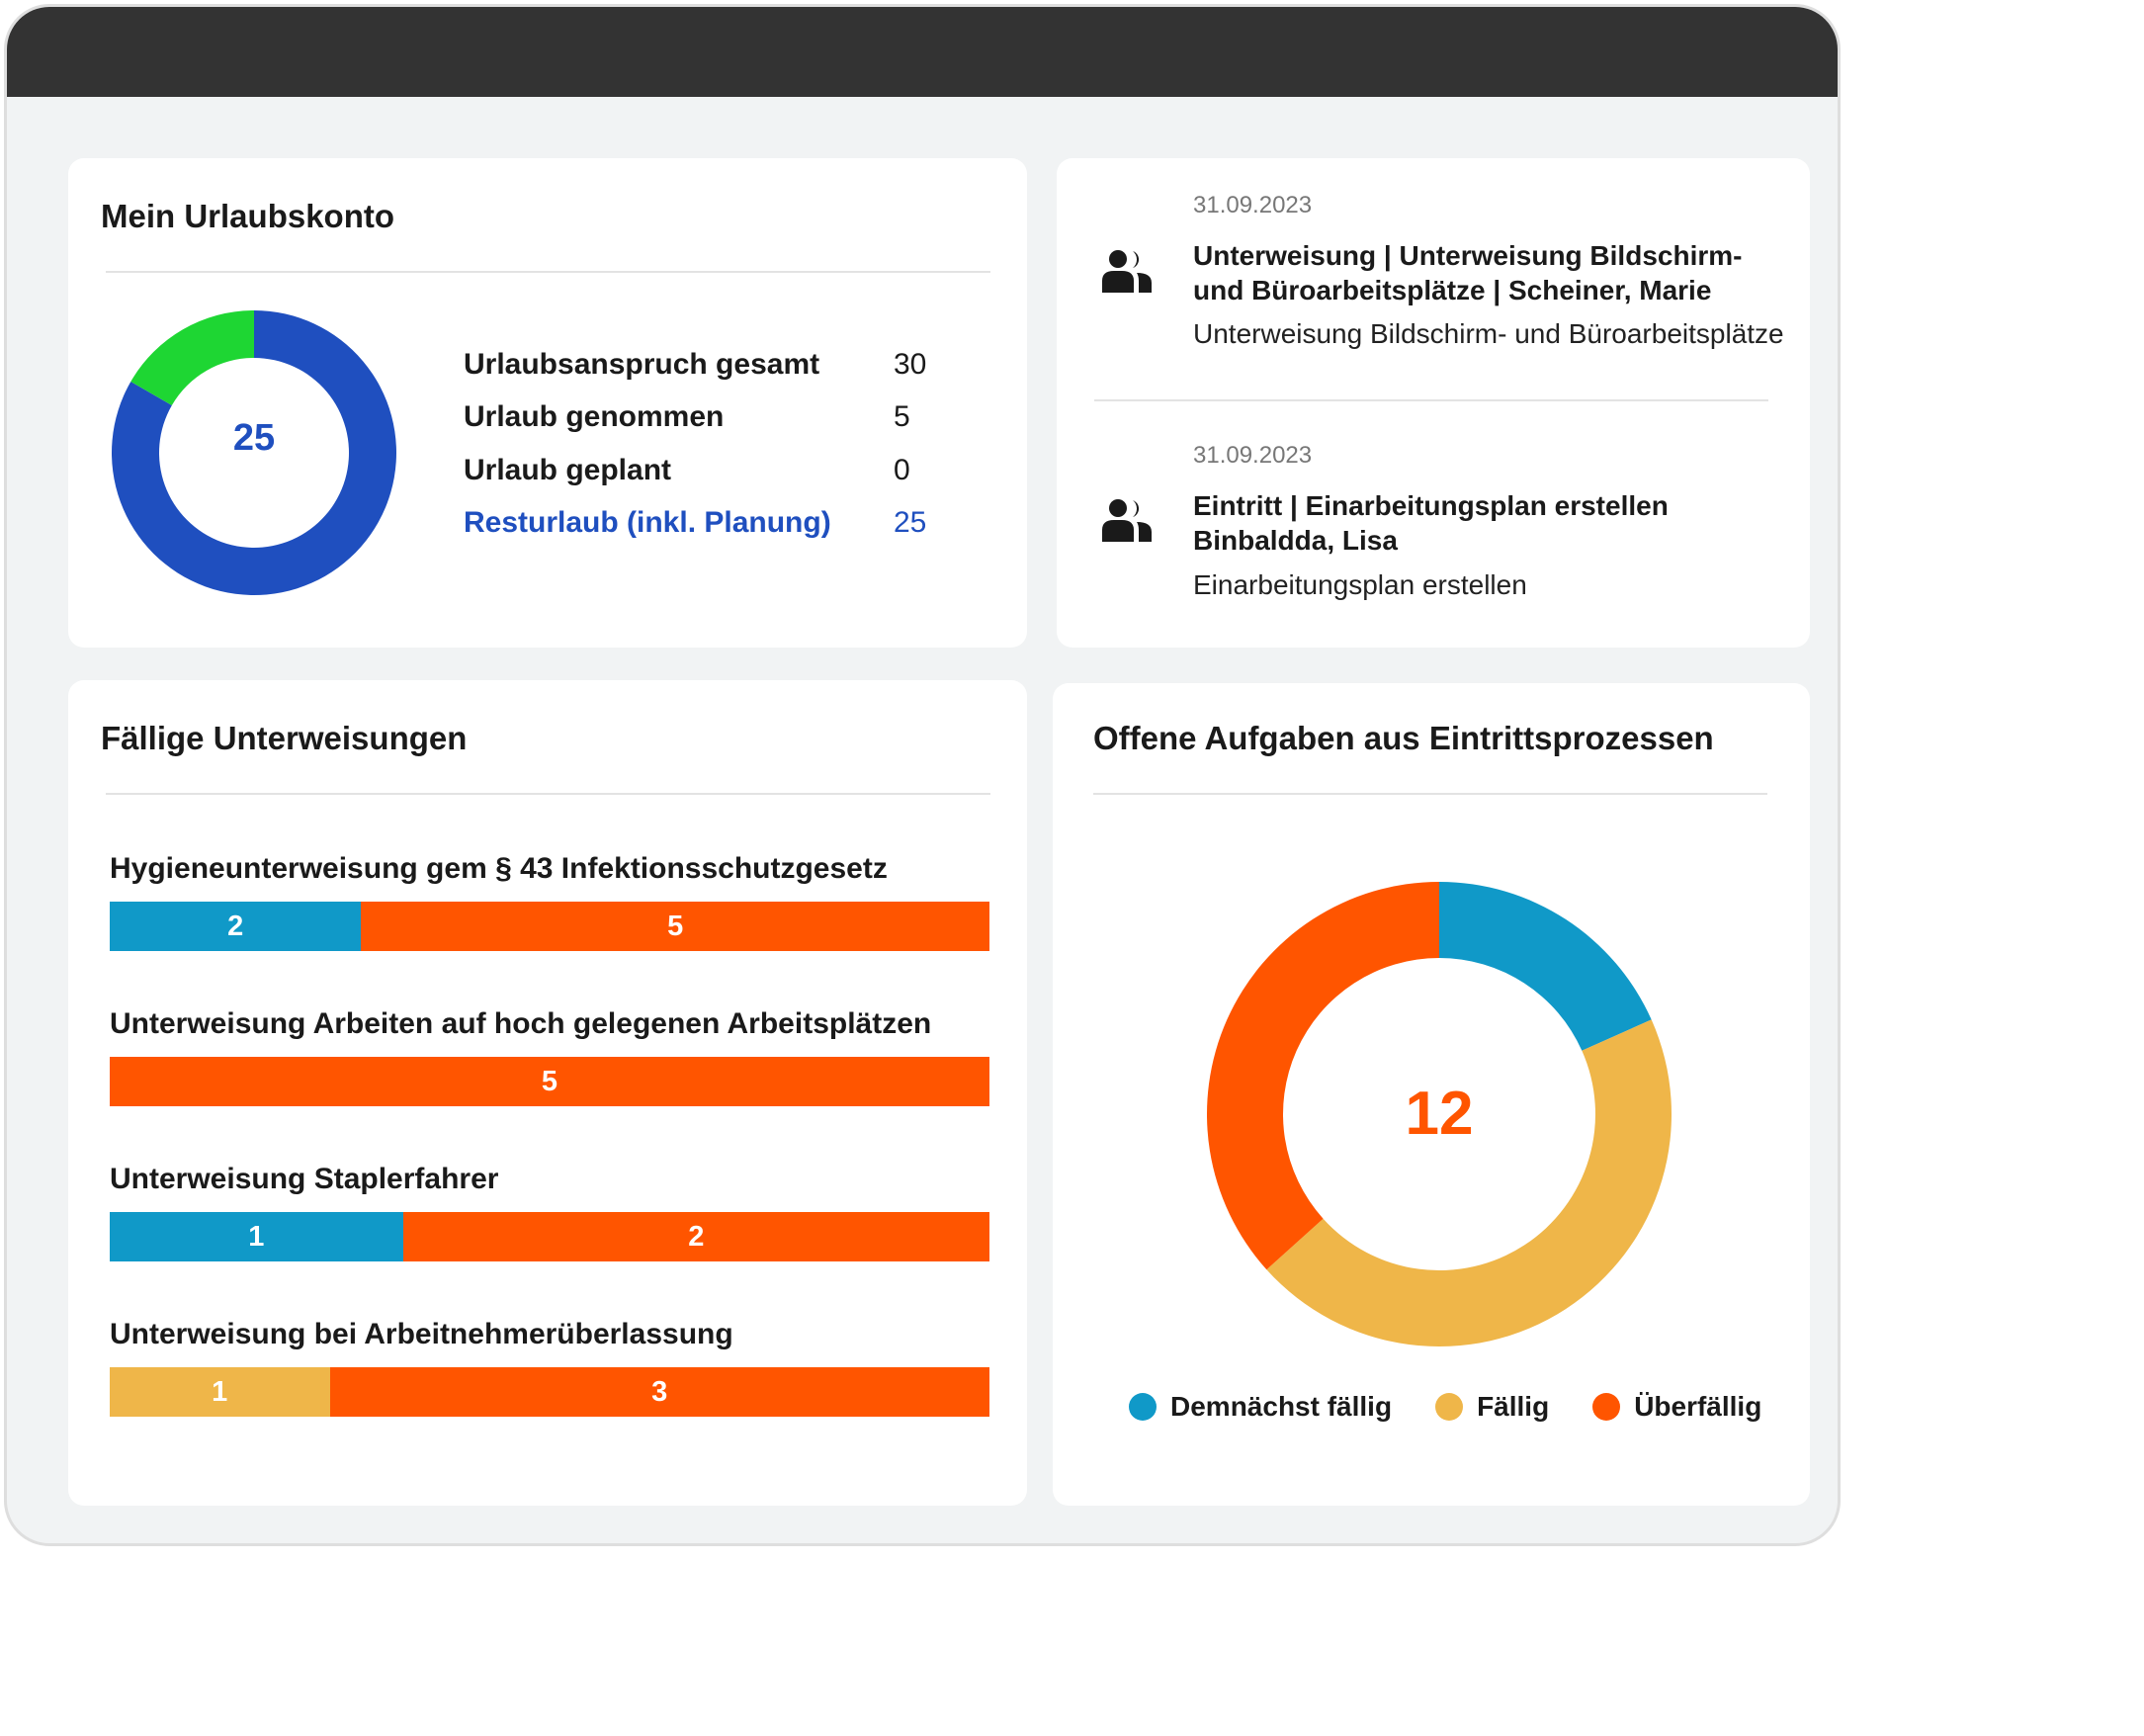  Describe the element at coordinates (1403, 738) in the screenshot. I see `tasks-card-title: Offene Aufgaben aus Eintrittsprozessen` at that location.